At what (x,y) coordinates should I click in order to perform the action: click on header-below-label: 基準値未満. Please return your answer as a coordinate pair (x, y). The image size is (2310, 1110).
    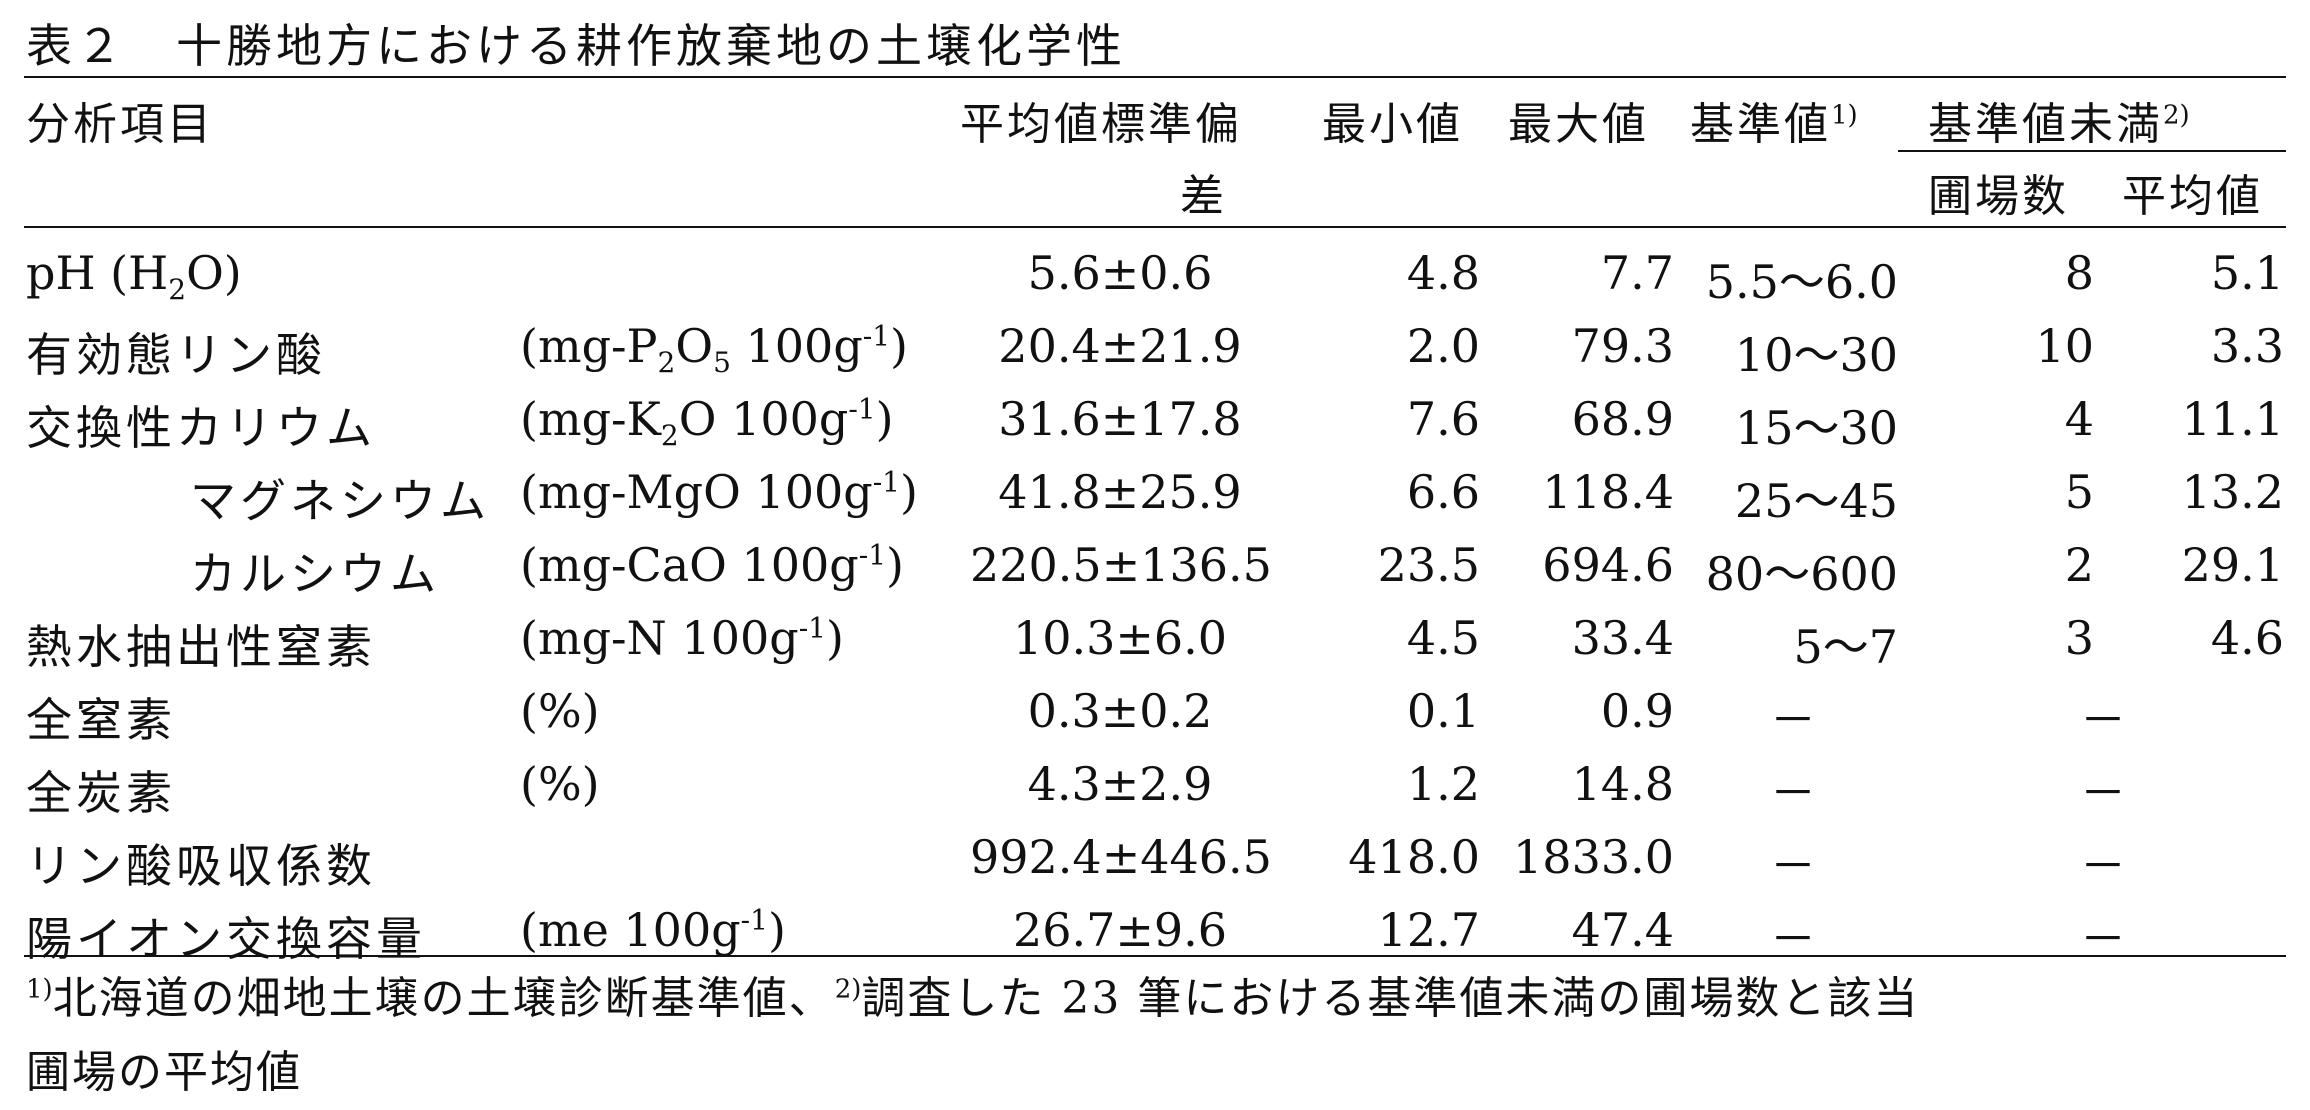
    Looking at the image, I should click on (2045, 124).